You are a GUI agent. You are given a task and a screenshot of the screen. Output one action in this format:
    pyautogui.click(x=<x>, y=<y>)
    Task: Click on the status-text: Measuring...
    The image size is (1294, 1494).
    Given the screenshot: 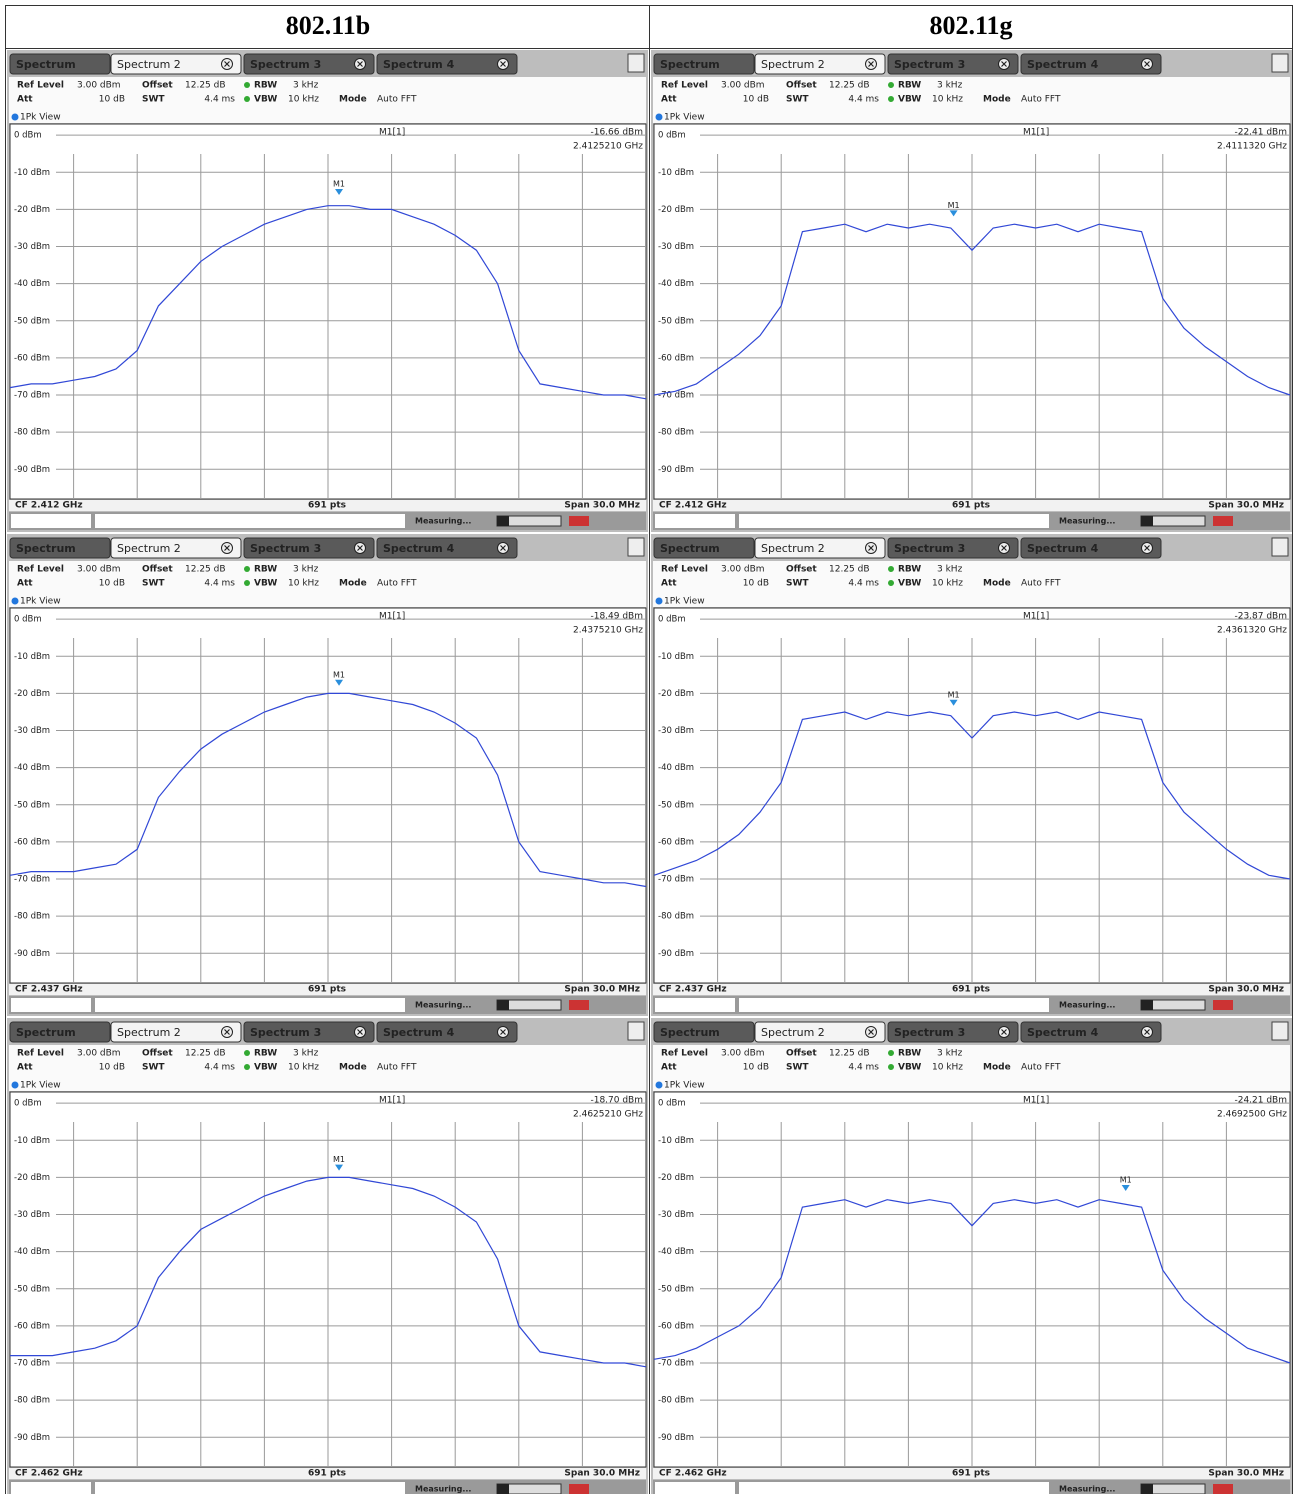 What is the action you would take?
    pyautogui.click(x=1087, y=1005)
    